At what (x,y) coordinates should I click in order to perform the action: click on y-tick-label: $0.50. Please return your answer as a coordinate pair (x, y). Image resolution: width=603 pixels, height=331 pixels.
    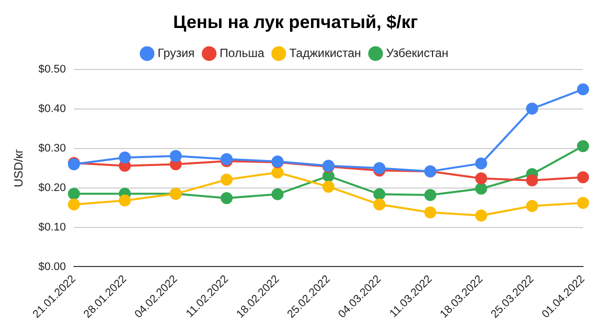
    Looking at the image, I should click on (52, 70).